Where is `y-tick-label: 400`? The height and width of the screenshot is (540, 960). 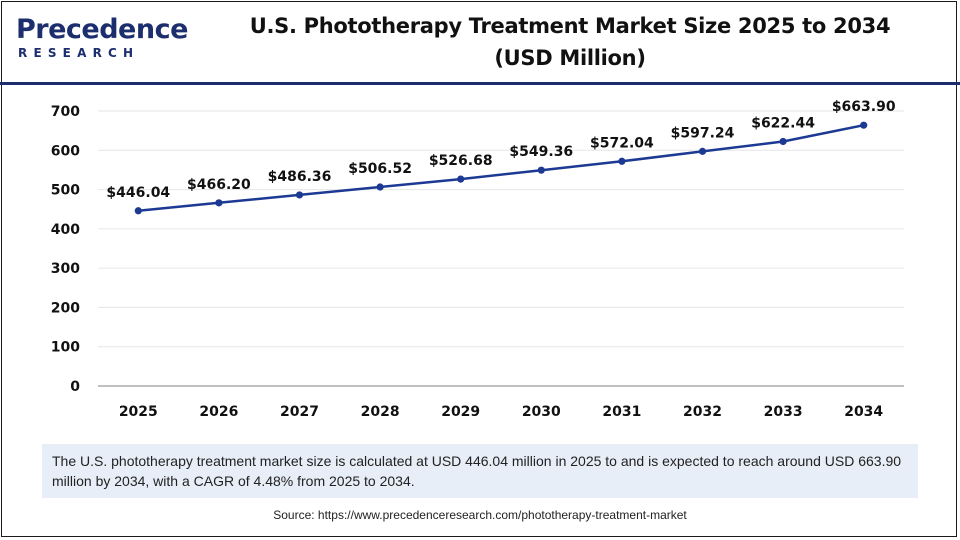 y-tick-label: 400 is located at coordinates (65, 230).